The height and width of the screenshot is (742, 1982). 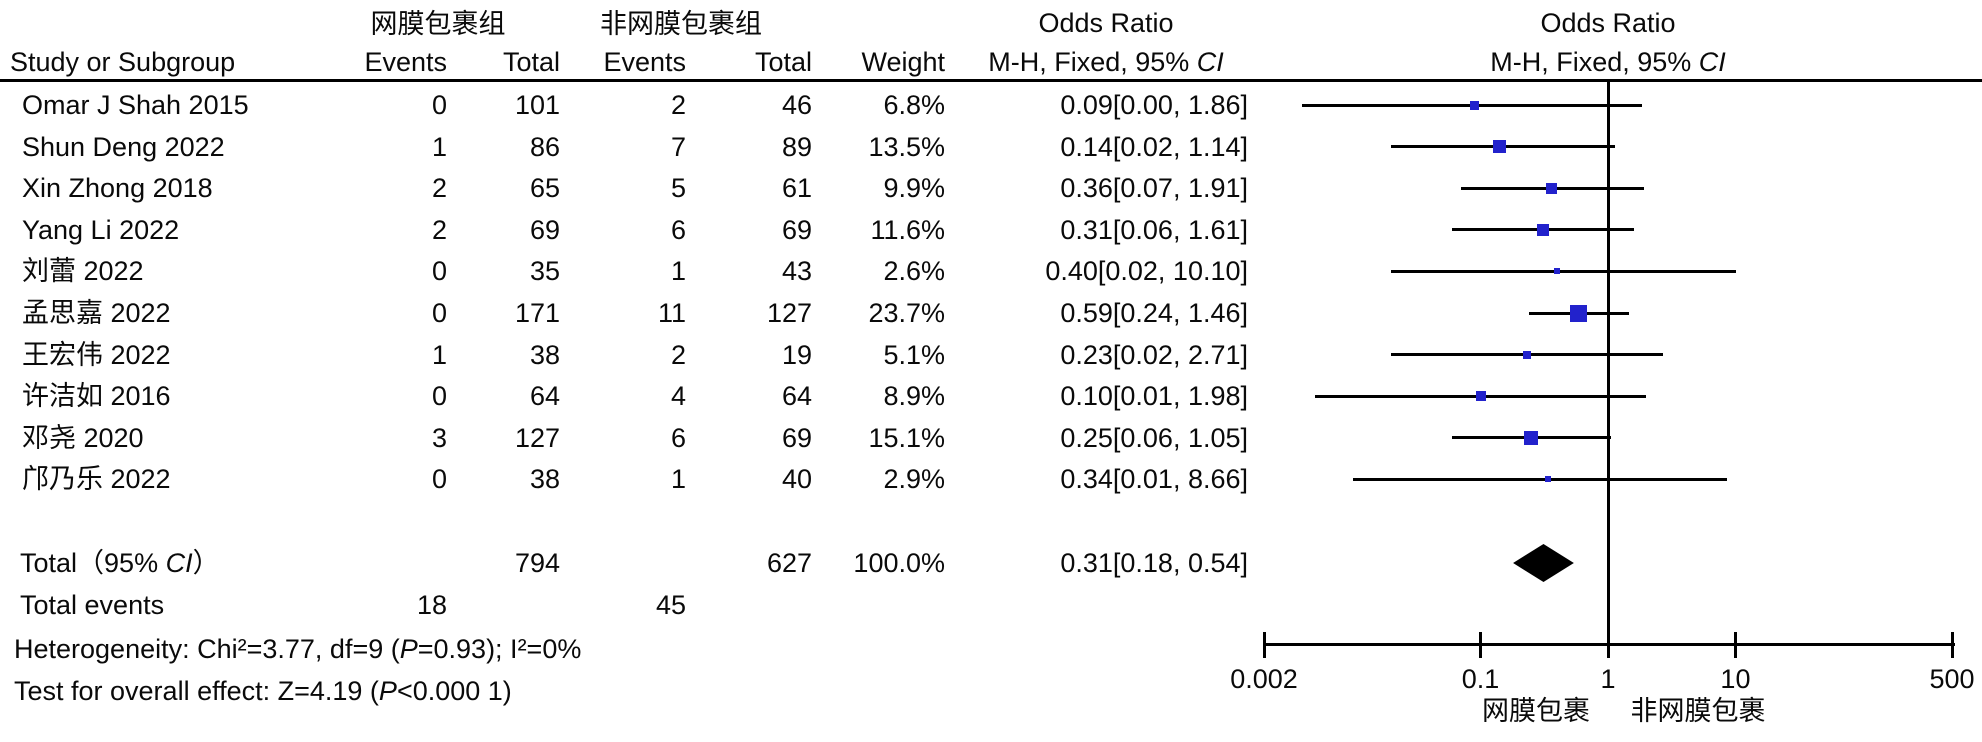 What do you see at coordinates (537, 313) in the screenshot?
I see `study-t1: 171` at bounding box center [537, 313].